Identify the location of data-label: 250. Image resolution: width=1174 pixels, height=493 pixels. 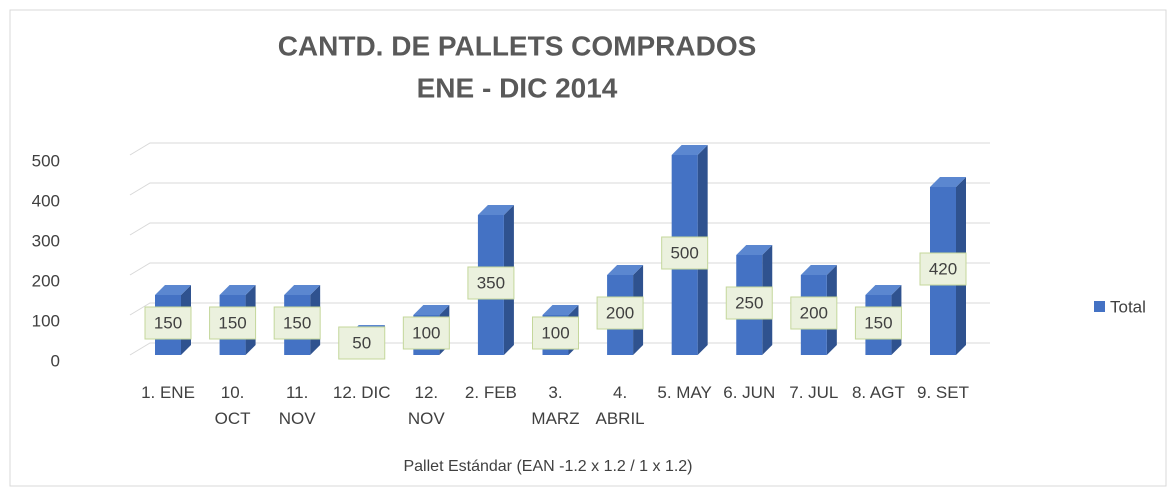
(749, 302).